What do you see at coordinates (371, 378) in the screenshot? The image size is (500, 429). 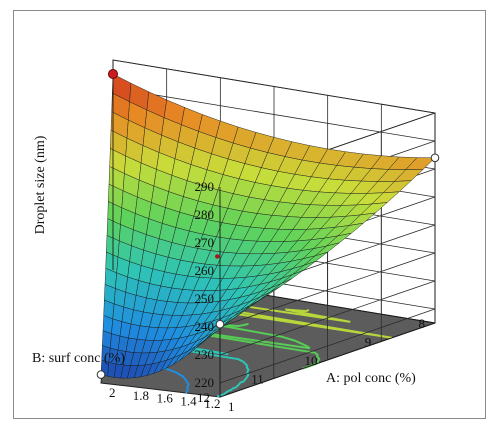 I see `x-axis-title: A: pol conc (%)` at bounding box center [371, 378].